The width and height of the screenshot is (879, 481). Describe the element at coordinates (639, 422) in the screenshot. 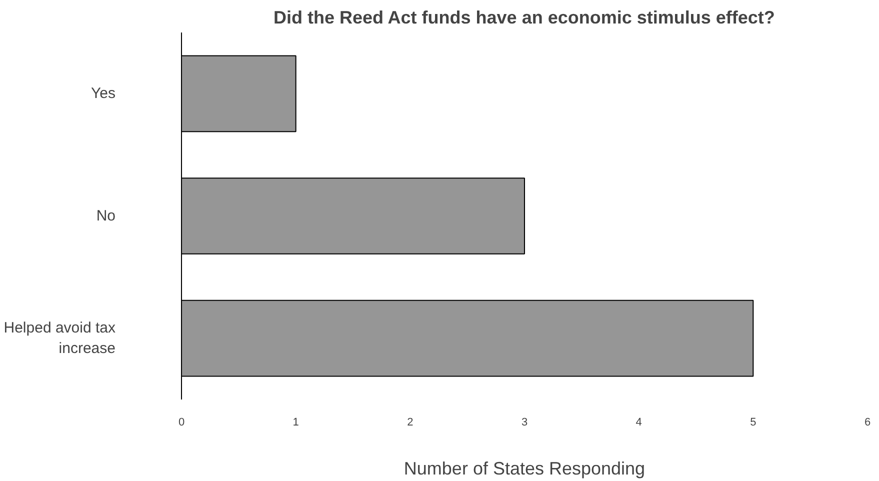

I see `x-tick-label: 4` at that location.